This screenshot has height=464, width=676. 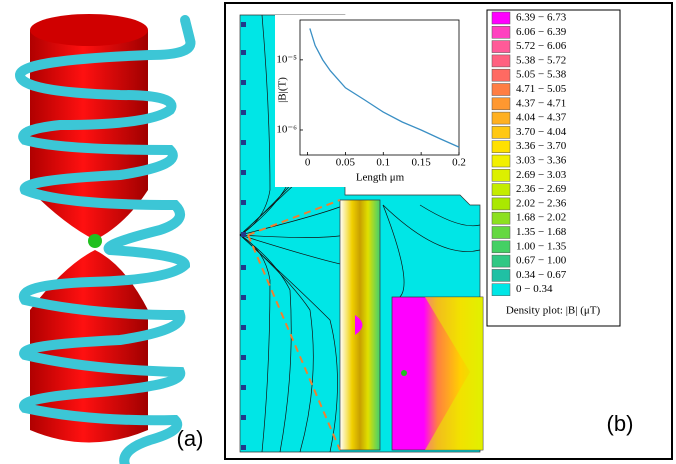 What do you see at coordinates (541, 261) in the screenshot?
I see `legend-label: 0.67 − 1.00` at bounding box center [541, 261].